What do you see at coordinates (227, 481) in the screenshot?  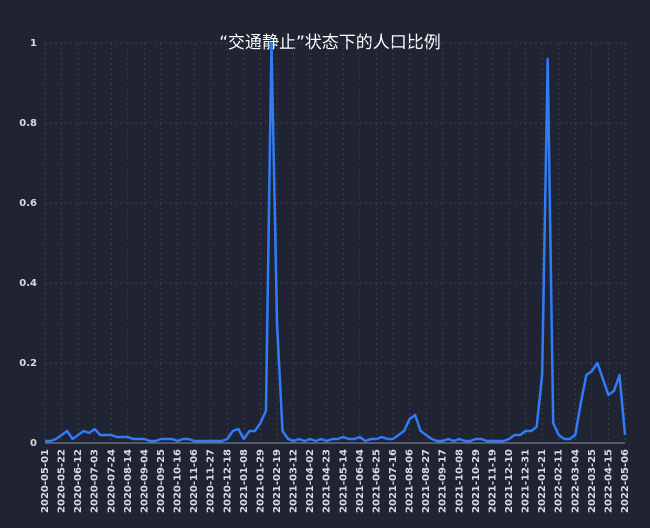 I see `x-tick-label: 2020-12-18` at bounding box center [227, 481].